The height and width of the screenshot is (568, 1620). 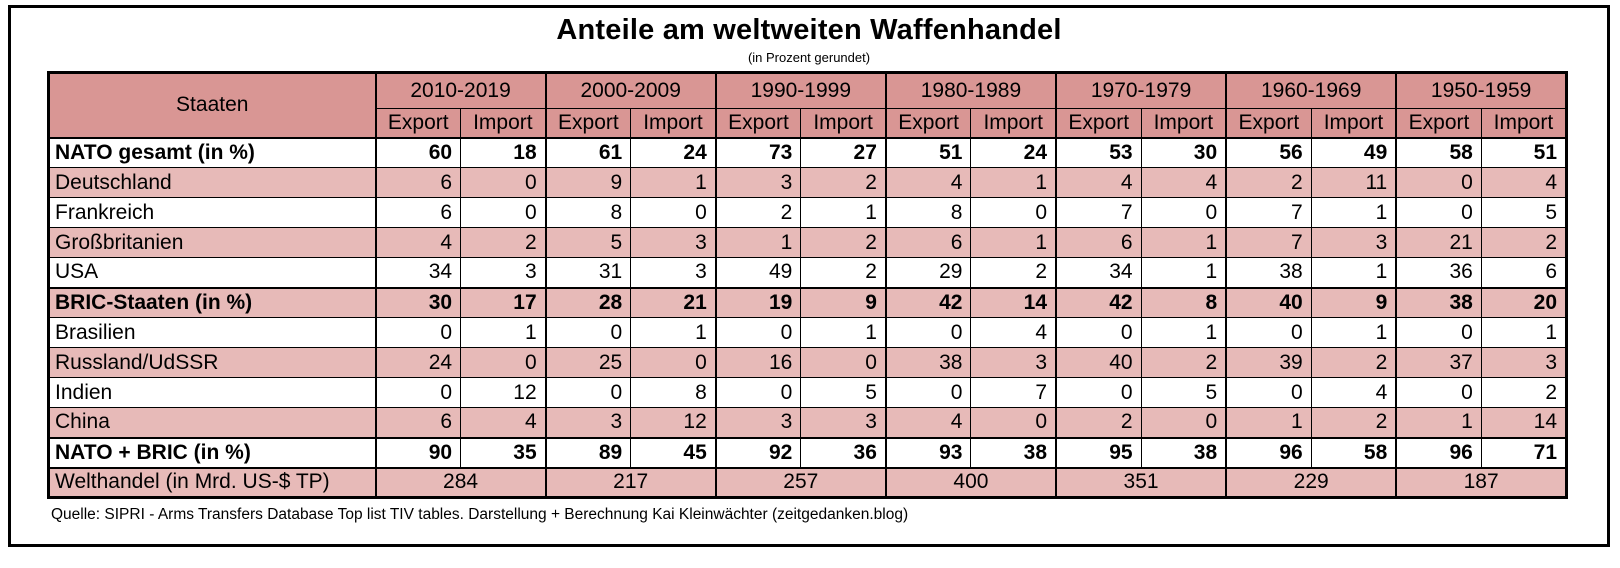 What do you see at coordinates (630, 482) in the screenshot?
I see `welthandel-value-cell: 217` at bounding box center [630, 482].